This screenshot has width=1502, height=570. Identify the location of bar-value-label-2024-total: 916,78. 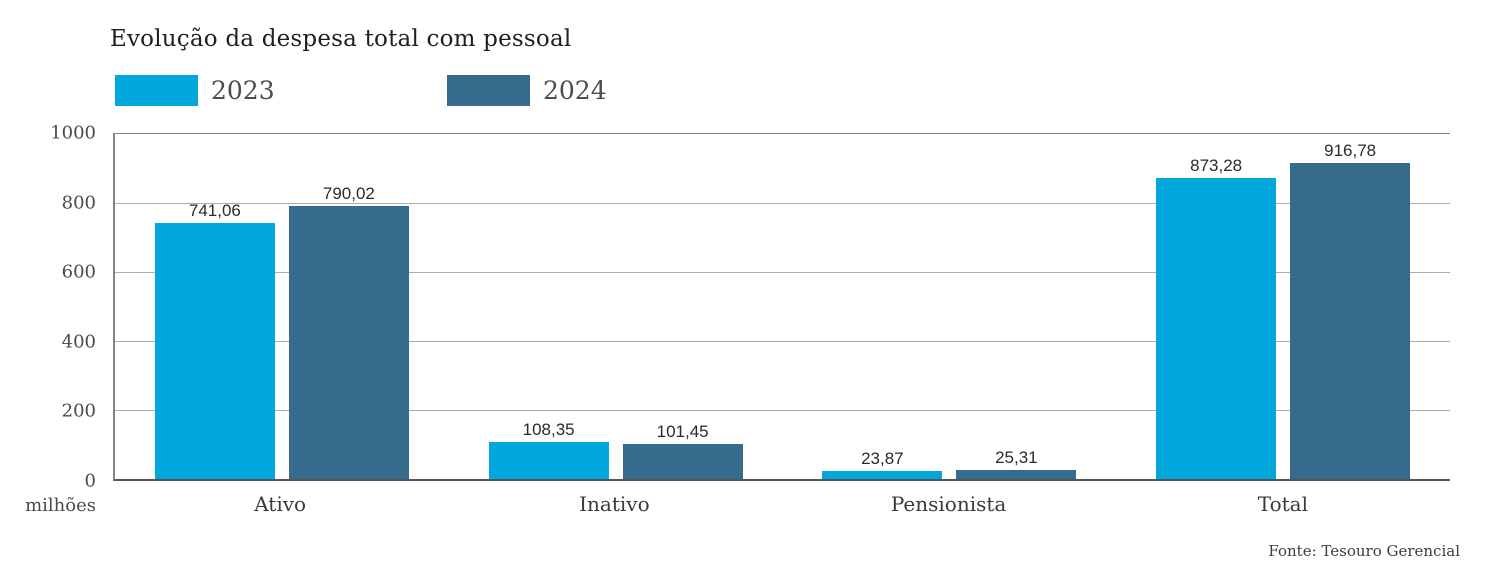
(1350, 150).